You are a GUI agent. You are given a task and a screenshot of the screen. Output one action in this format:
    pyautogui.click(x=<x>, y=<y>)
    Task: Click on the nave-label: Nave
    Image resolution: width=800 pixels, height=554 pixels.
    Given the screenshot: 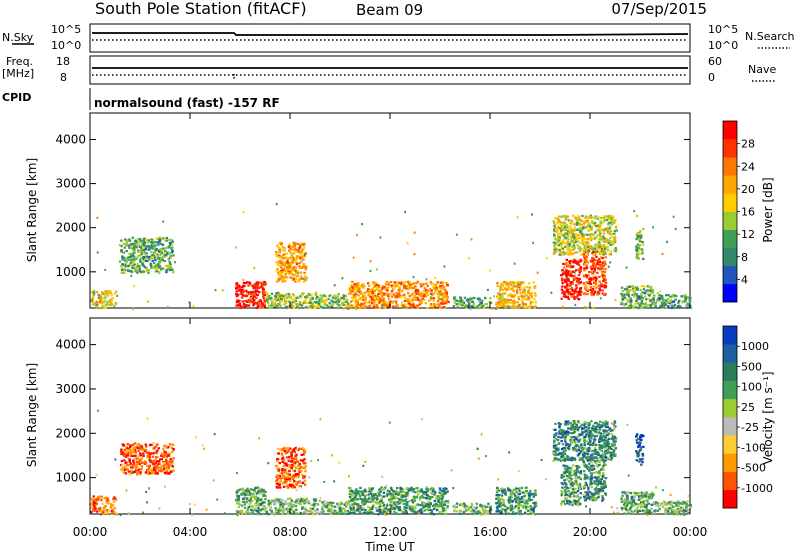 What is the action you would take?
    pyautogui.click(x=762, y=69)
    